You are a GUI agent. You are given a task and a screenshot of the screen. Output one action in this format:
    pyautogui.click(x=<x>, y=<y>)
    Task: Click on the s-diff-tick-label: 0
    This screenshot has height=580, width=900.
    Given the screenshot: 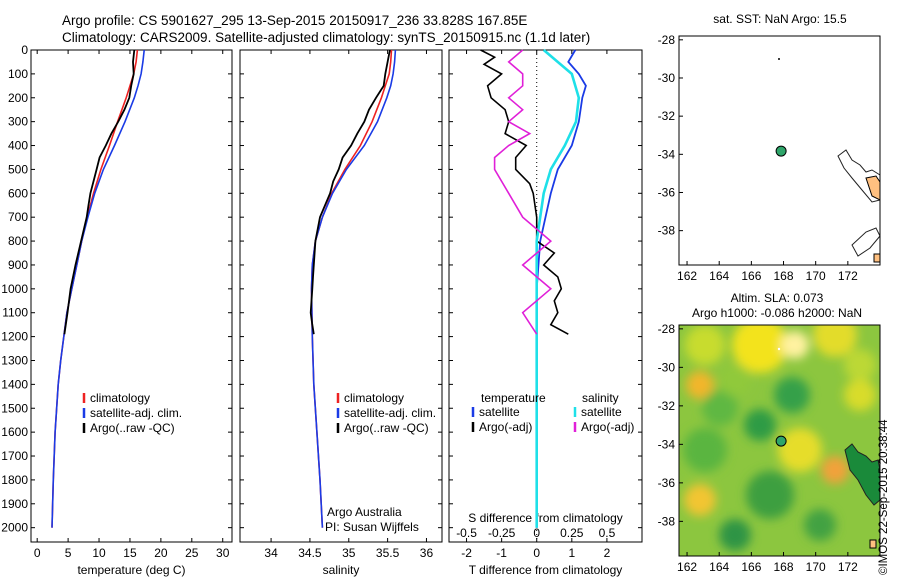 What is the action you would take?
    pyautogui.click(x=536, y=533)
    